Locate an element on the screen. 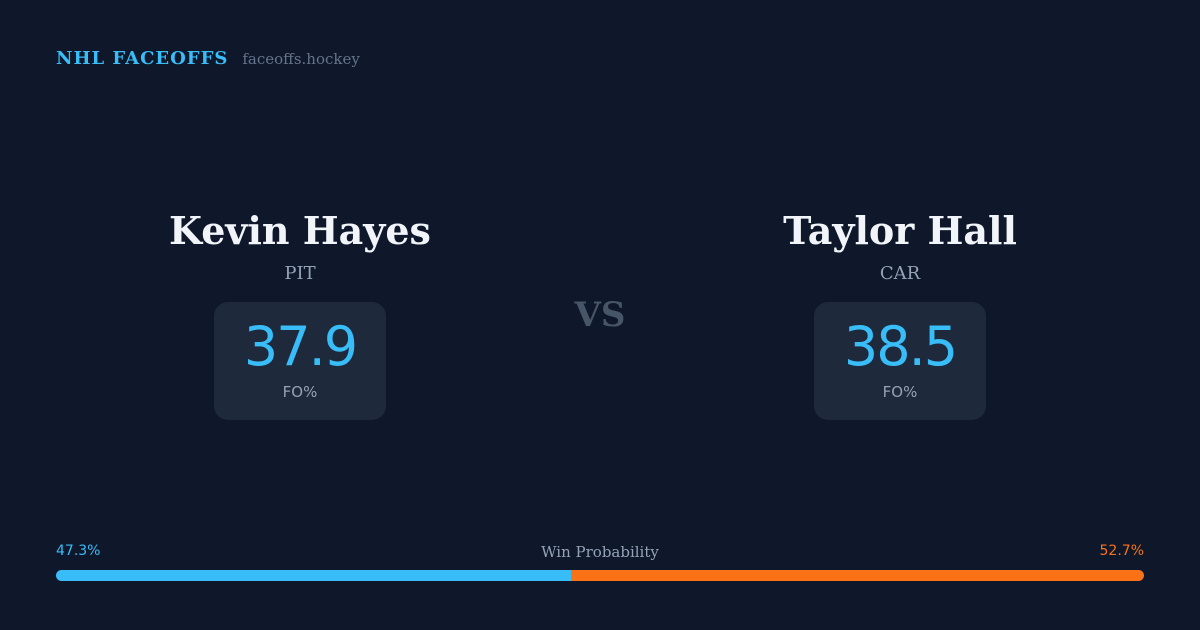 This screenshot has height=630, width=1200. win-probability-title: Win Probability is located at coordinates (600, 552).